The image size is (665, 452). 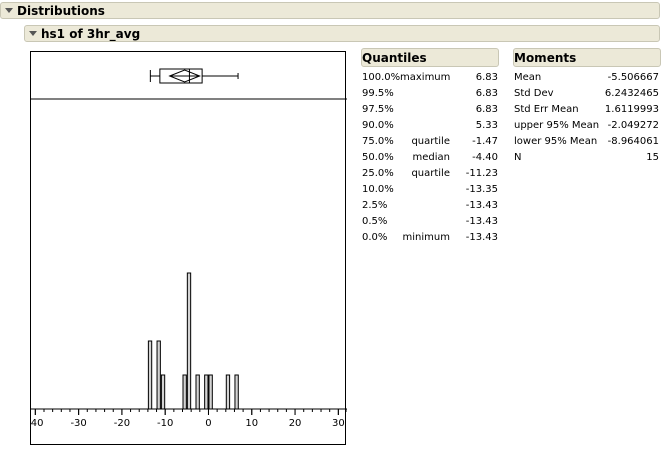 What do you see at coordinates (251, 423) in the screenshot?
I see `x-tick-label: 10` at bounding box center [251, 423].